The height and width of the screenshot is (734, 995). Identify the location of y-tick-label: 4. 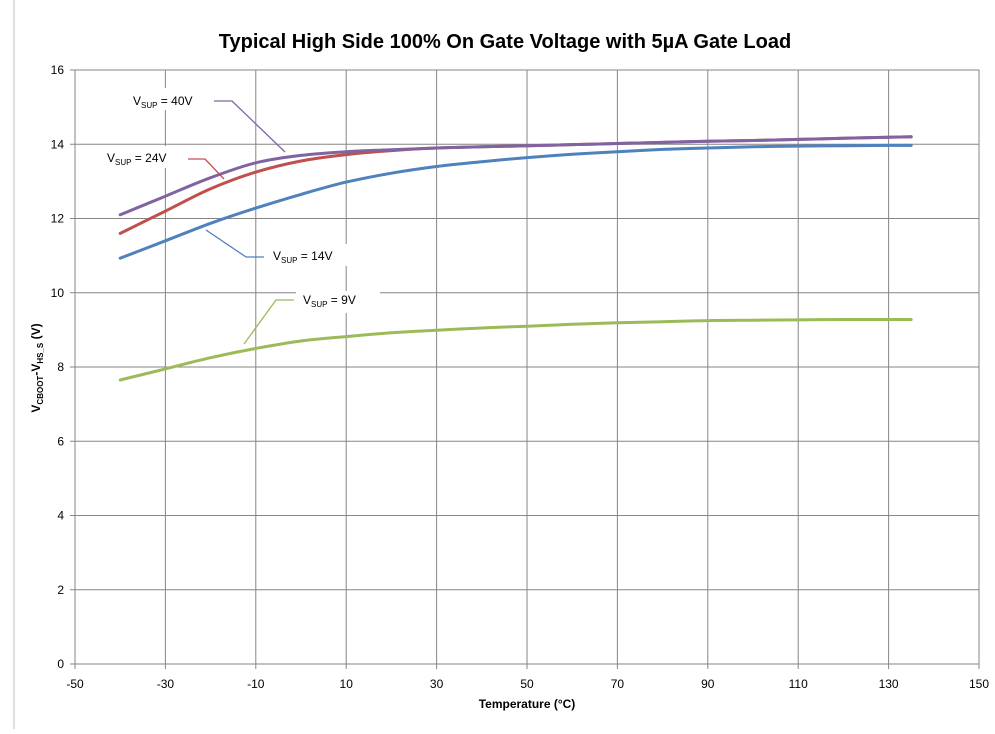
(60, 516).